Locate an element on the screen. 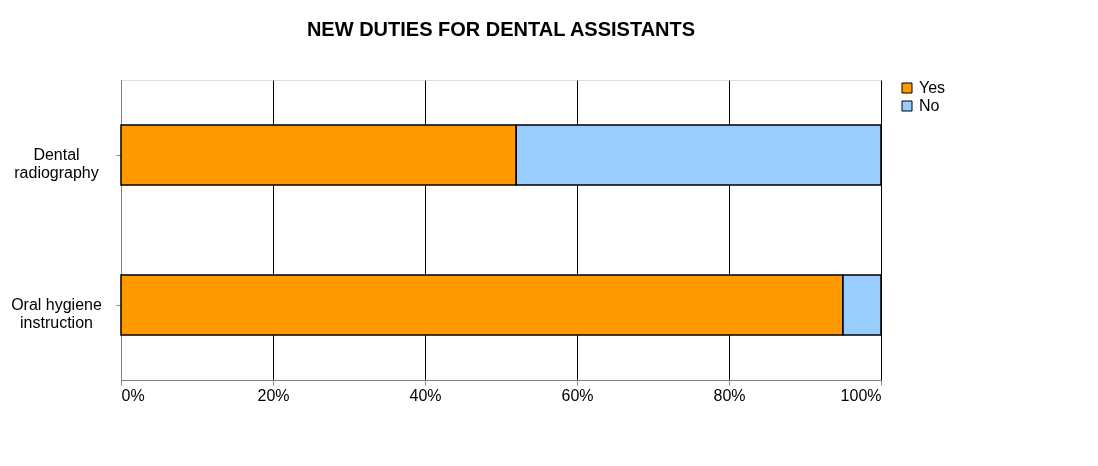  x-tick-label: 80% is located at coordinates (729, 395).